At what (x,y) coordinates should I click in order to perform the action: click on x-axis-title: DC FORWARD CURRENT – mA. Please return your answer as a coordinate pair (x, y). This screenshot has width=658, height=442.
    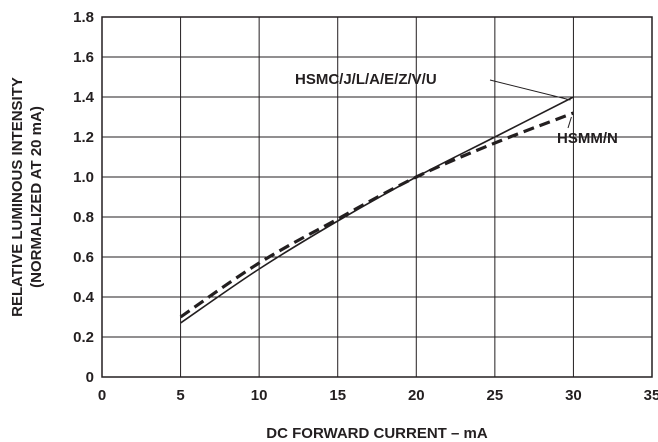
    Looking at the image, I should click on (377, 433).